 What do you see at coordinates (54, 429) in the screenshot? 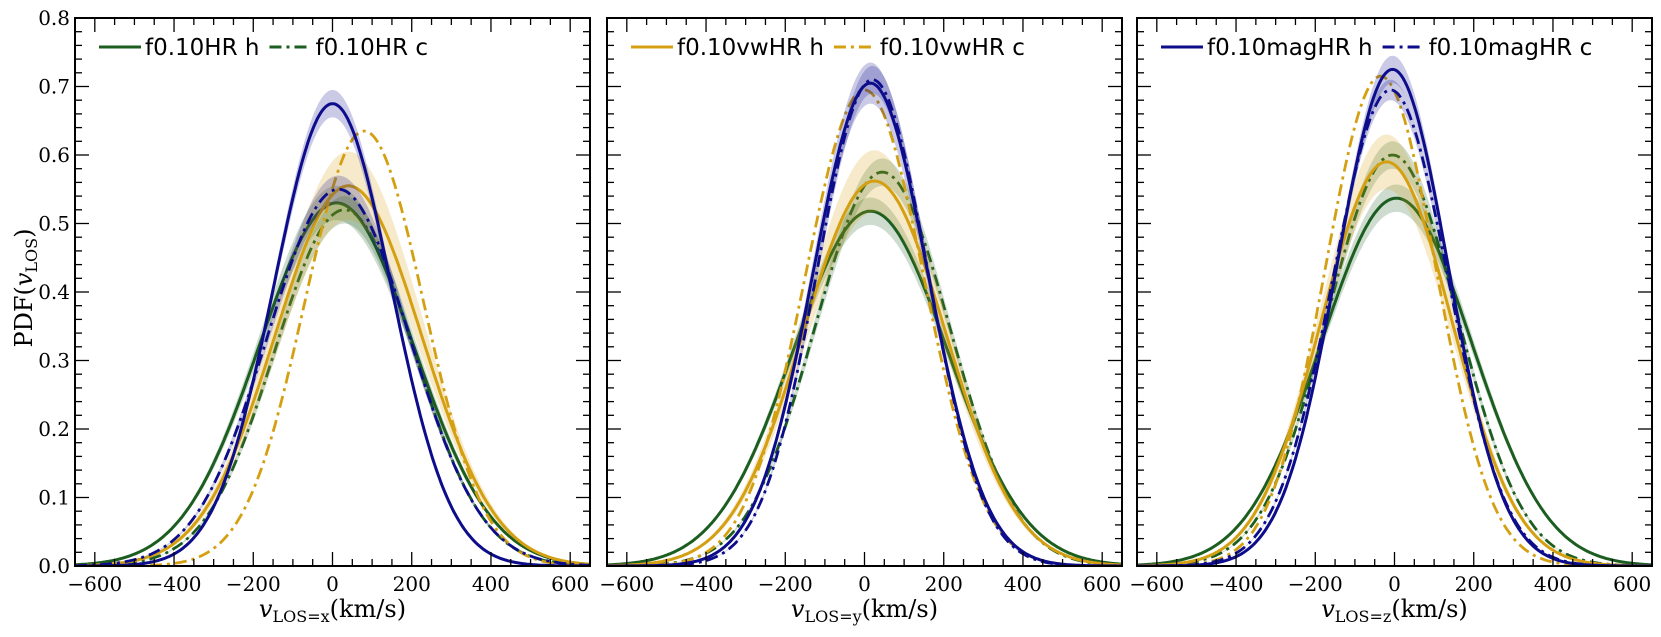
I see `y-tick-label: 0.2` at bounding box center [54, 429].